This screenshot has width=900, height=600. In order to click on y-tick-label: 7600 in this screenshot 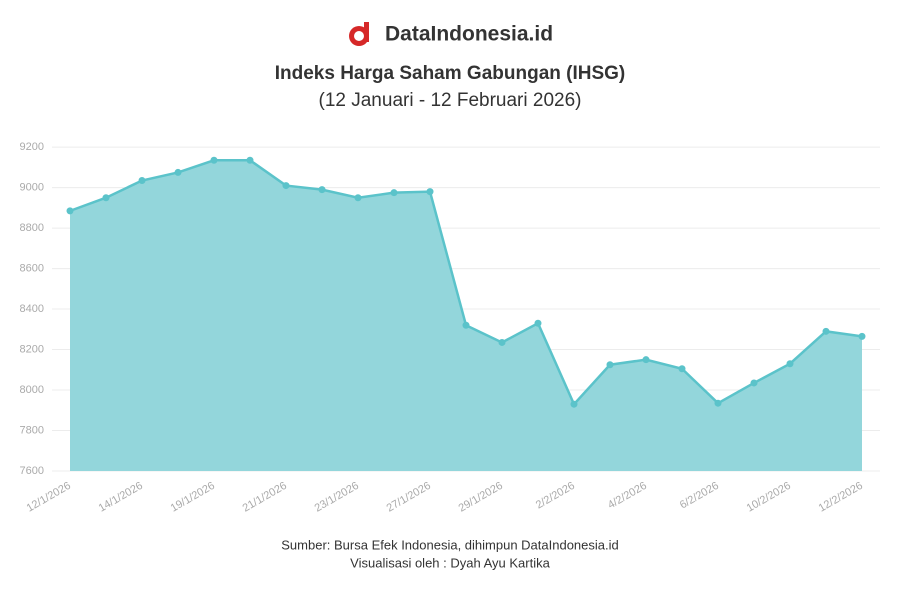, I will do `click(32, 471)`.